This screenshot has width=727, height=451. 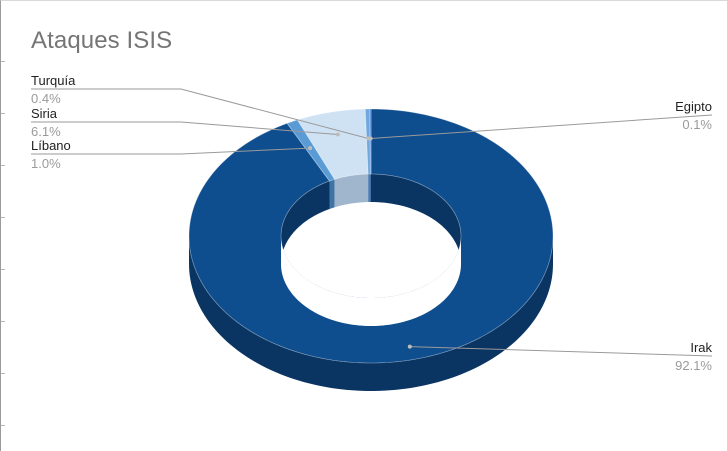 I want to click on slice-label-irak: Irak, so click(x=701, y=347).